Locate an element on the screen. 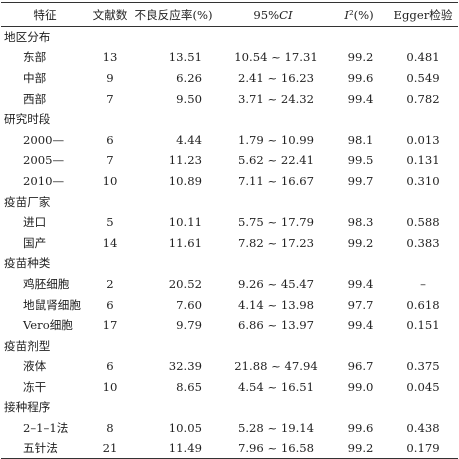 This screenshot has height=459, width=459. row-rate: 10.11 is located at coordinates (185, 222).